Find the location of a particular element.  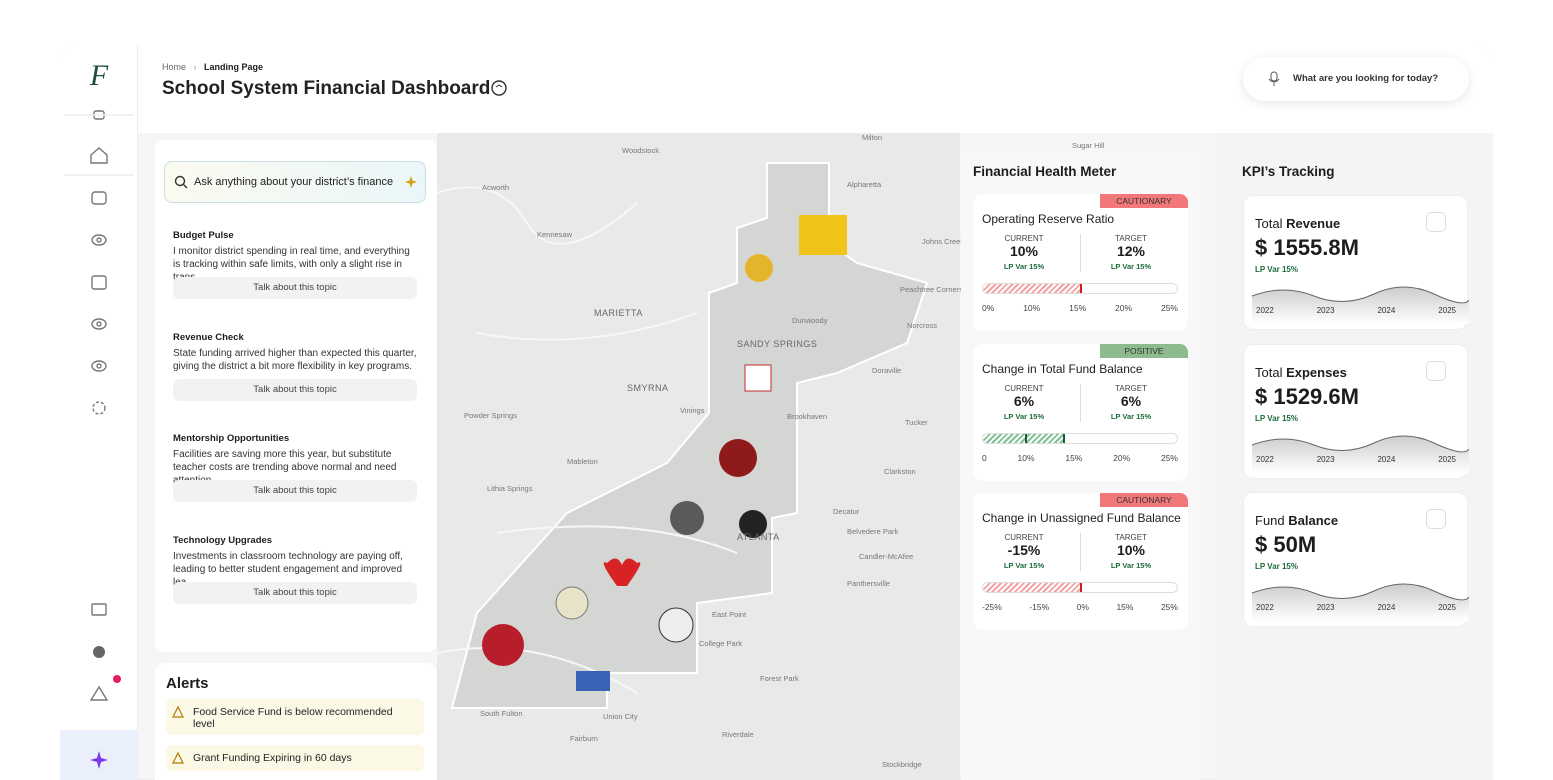

map-label: Kennesaw is located at coordinates (555, 234).